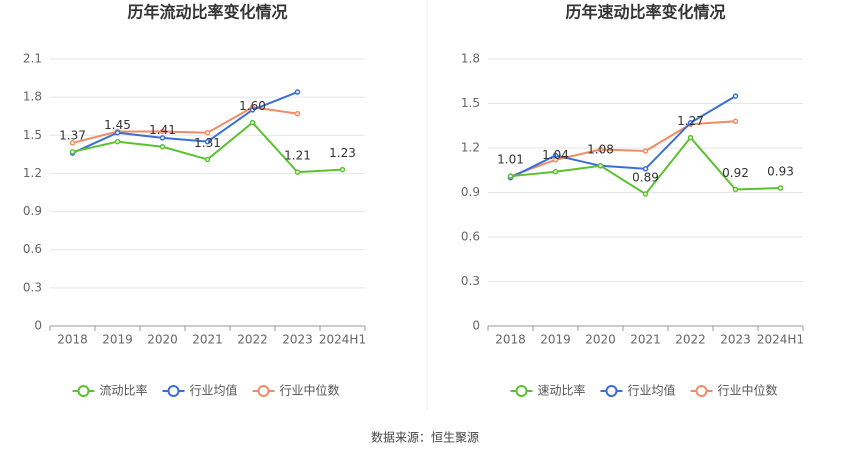  Describe the element at coordinates (124, 390) in the screenshot. I see `legend-label: 流动比率` at that location.